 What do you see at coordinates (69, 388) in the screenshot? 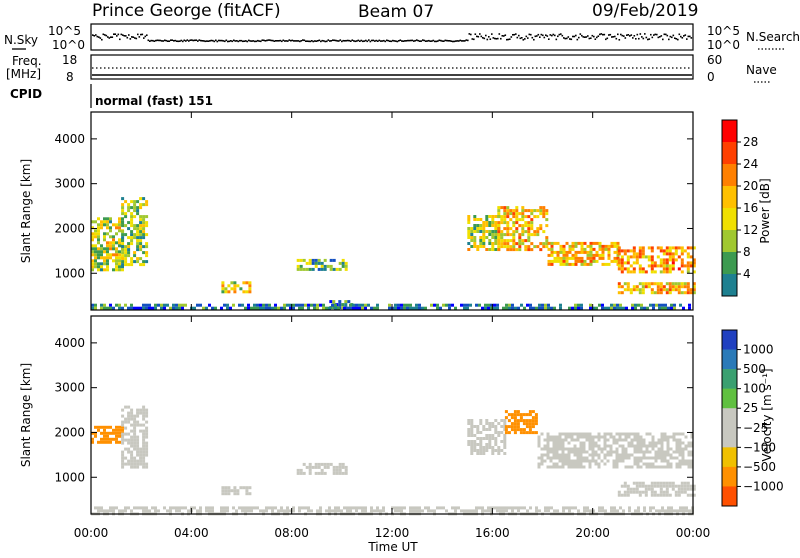
I see `y-tick-label: 3000` at bounding box center [69, 388].